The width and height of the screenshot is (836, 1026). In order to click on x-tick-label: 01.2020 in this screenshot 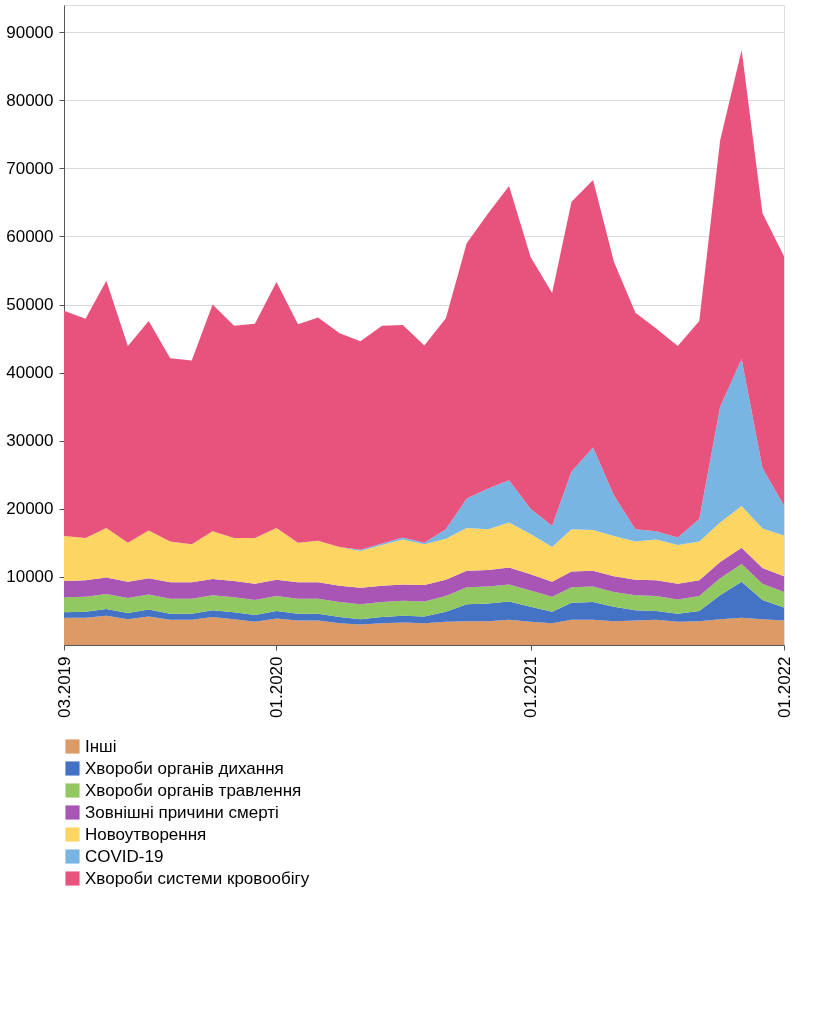, I will do `click(276, 687)`.